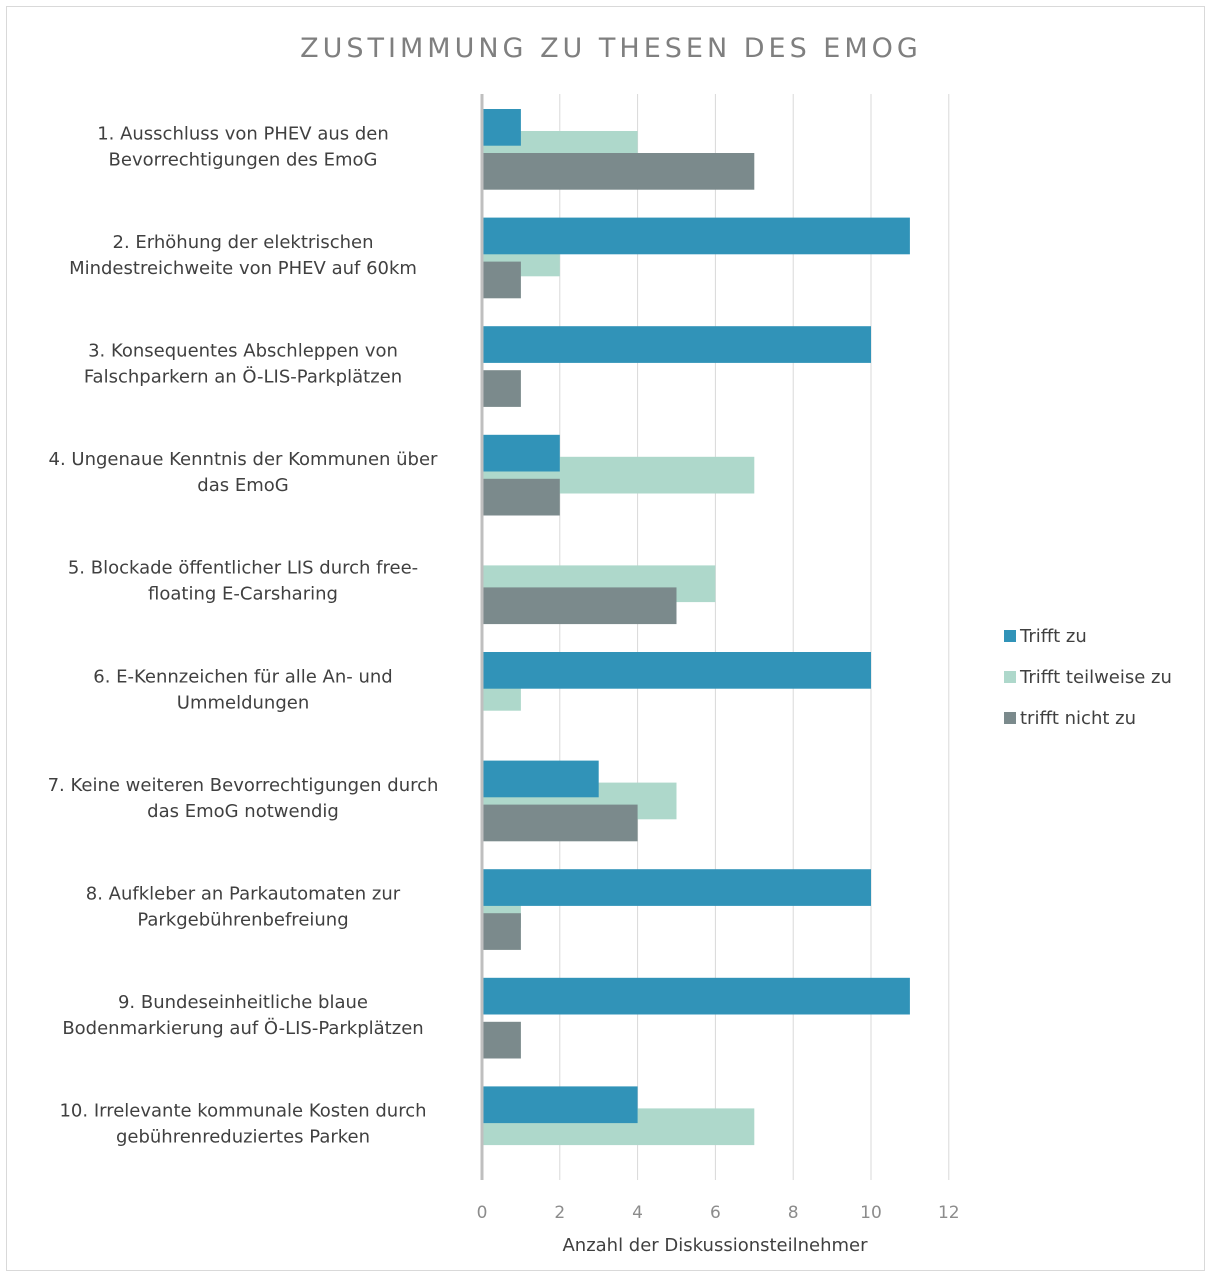  I want to click on category-label-line: Mindestreichweite von PHEV auf 60km, so click(243, 268).